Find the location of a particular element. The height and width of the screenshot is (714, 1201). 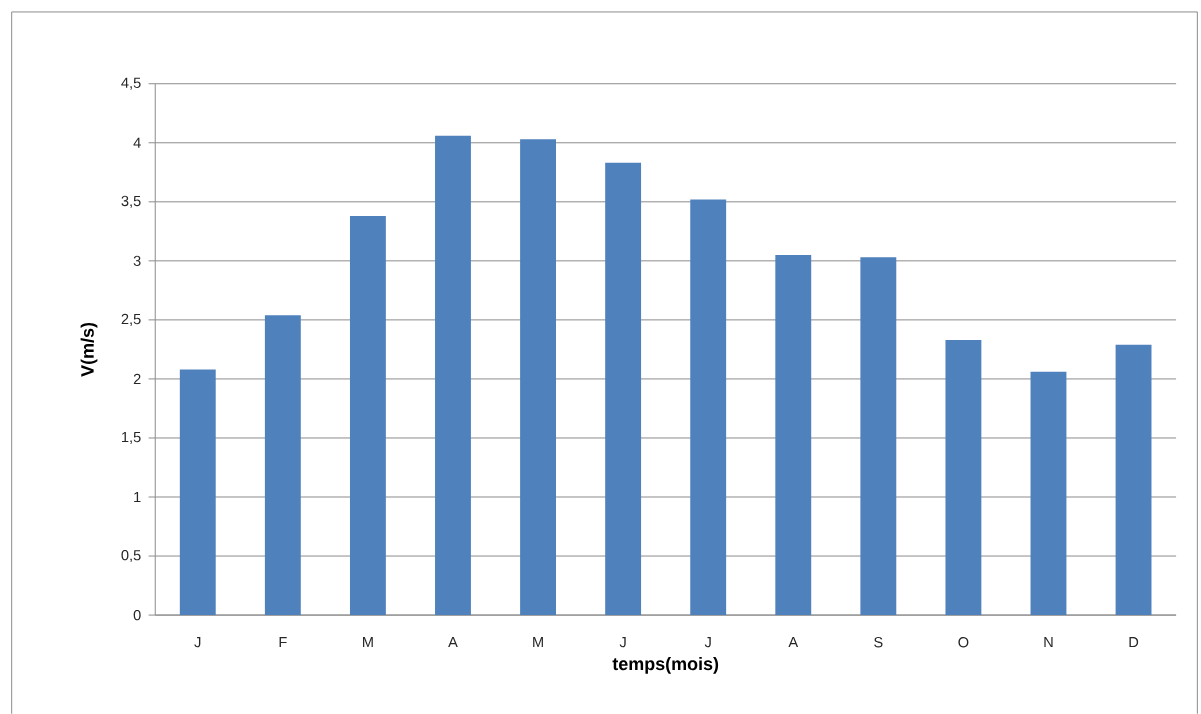

y-tick-label: 4,5 is located at coordinates (131, 83).